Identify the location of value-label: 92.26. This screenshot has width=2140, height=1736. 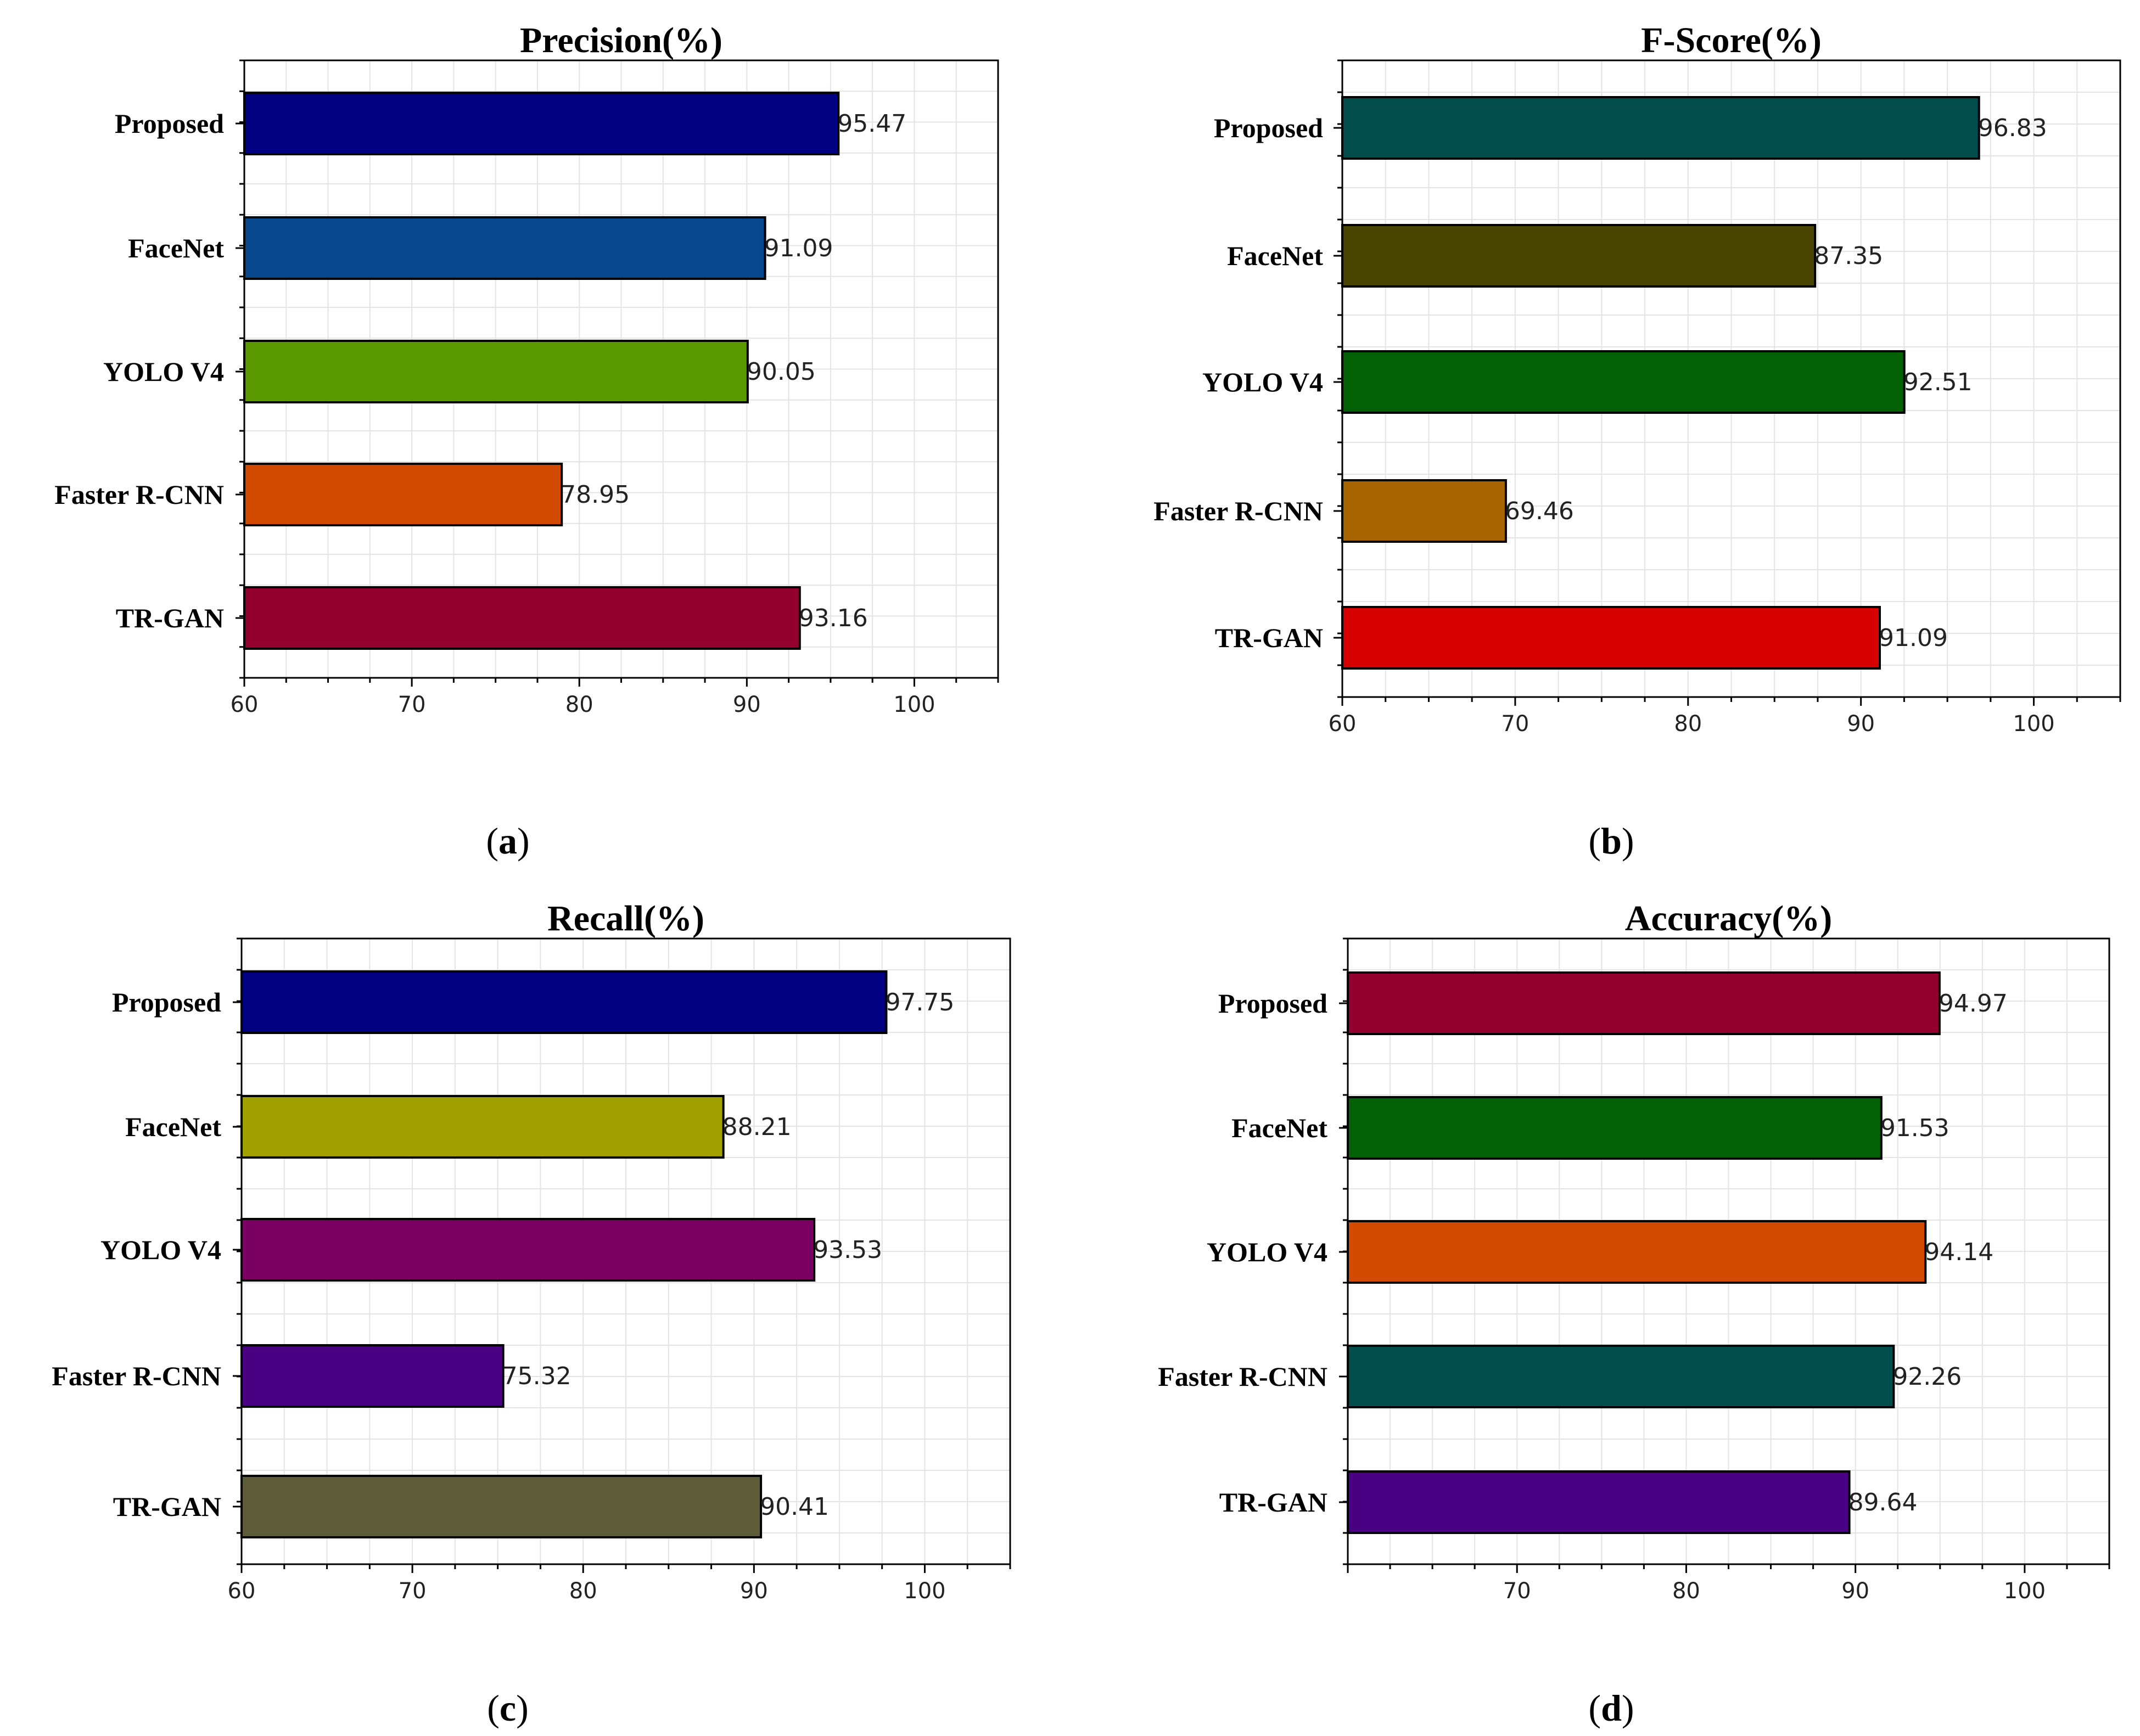
(1927, 1377).